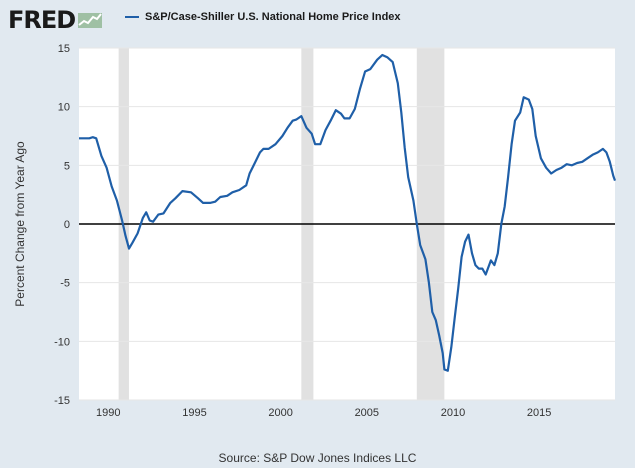 This screenshot has height=468, width=635. What do you see at coordinates (67, 225) in the screenshot?
I see `y-tick-label: 0` at bounding box center [67, 225].